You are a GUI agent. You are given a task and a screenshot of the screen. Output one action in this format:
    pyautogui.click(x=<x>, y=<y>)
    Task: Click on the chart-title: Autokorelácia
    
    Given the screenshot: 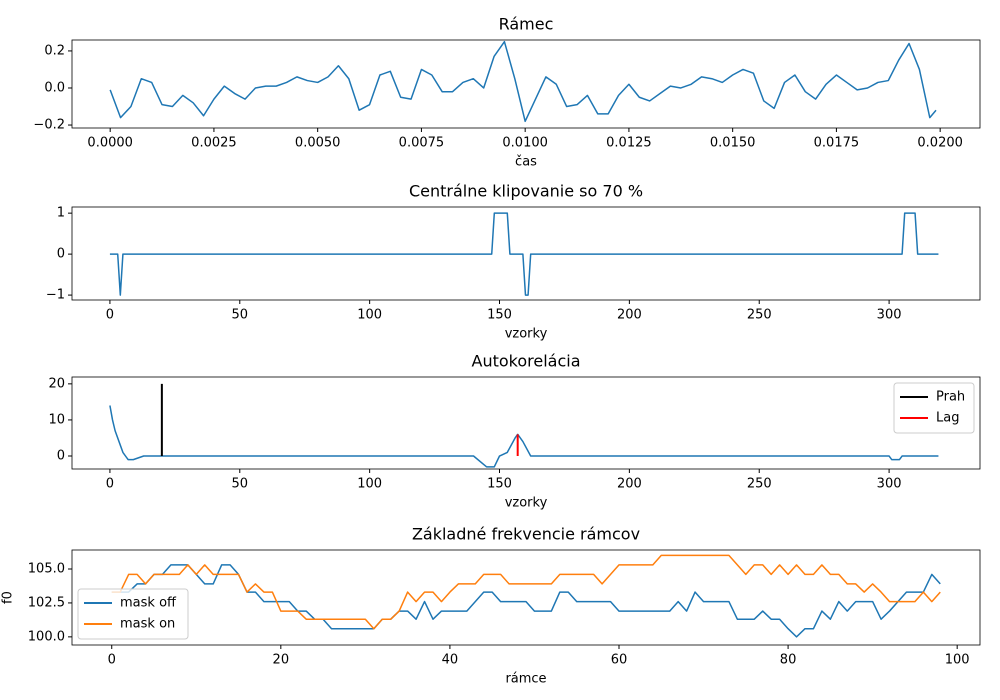 What is the action you would take?
    pyautogui.click(x=526, y=361)
    